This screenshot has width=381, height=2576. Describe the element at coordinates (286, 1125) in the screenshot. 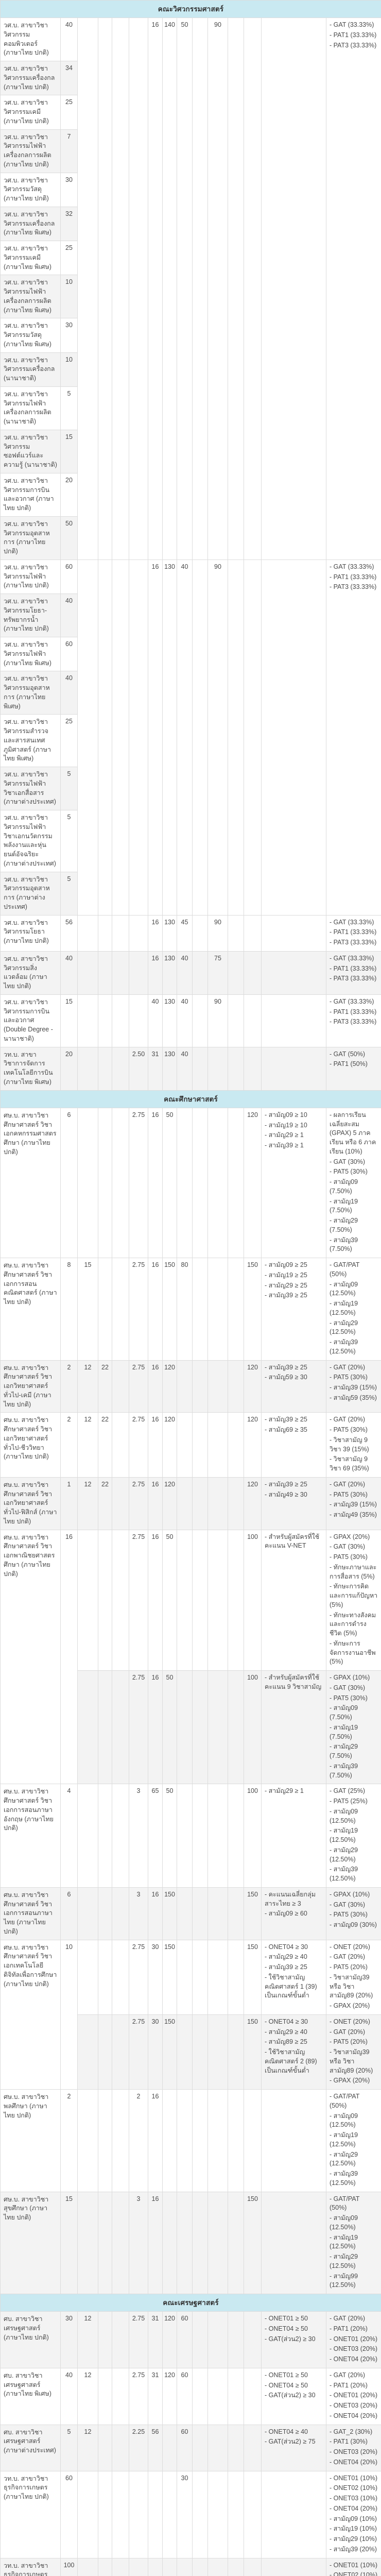

I see `condition-item: - สามัญ19 ≥ 10` at that location.